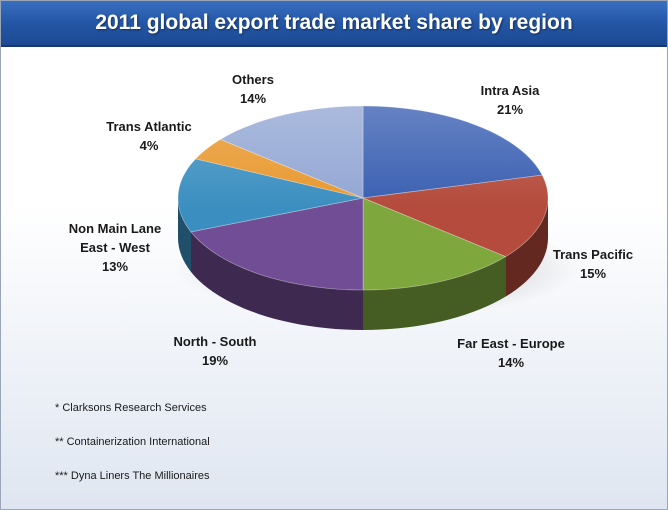 The width and height of the screenshot is (668, 510). I want to click on label-non-main-lane-line1: Non Main Lane, so click(115, 228).